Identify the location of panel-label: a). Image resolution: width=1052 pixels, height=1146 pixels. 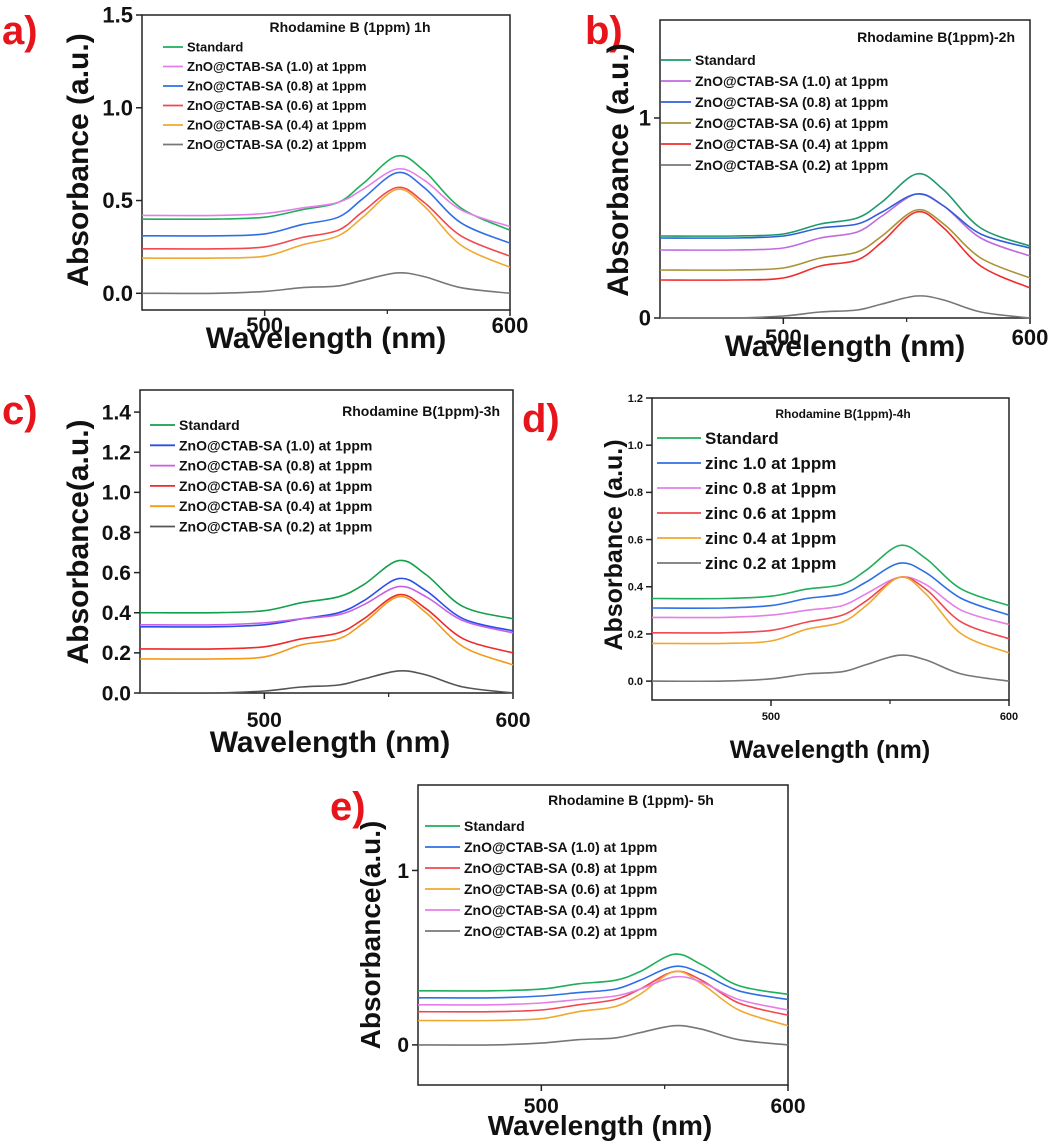
(20, 31).